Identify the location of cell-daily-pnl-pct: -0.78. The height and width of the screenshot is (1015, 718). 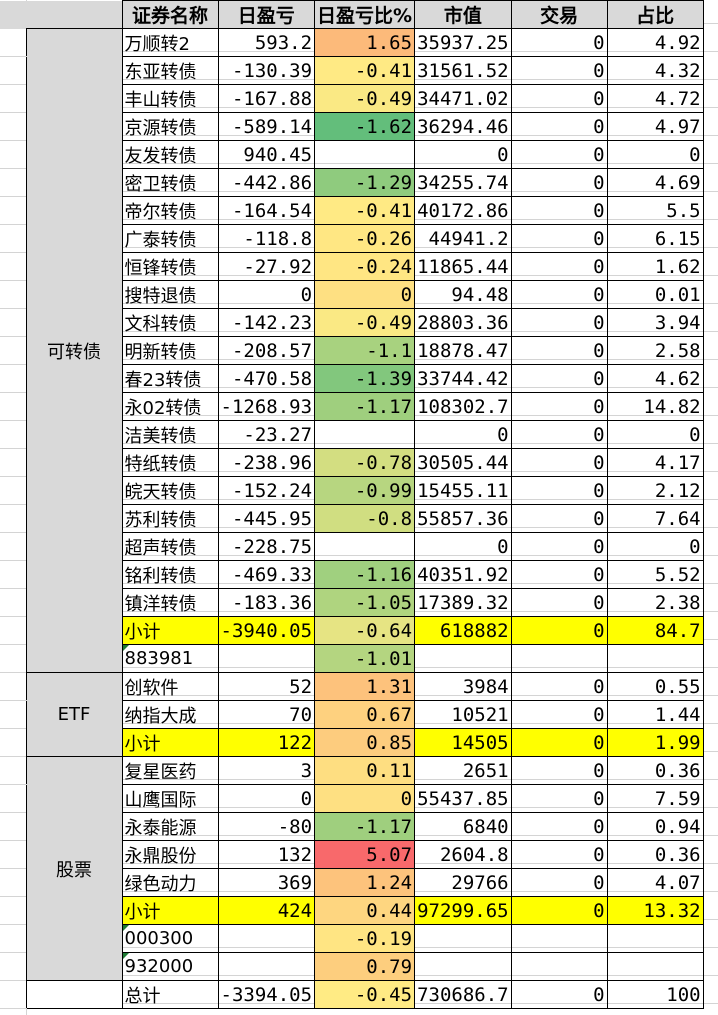
(365, 462).